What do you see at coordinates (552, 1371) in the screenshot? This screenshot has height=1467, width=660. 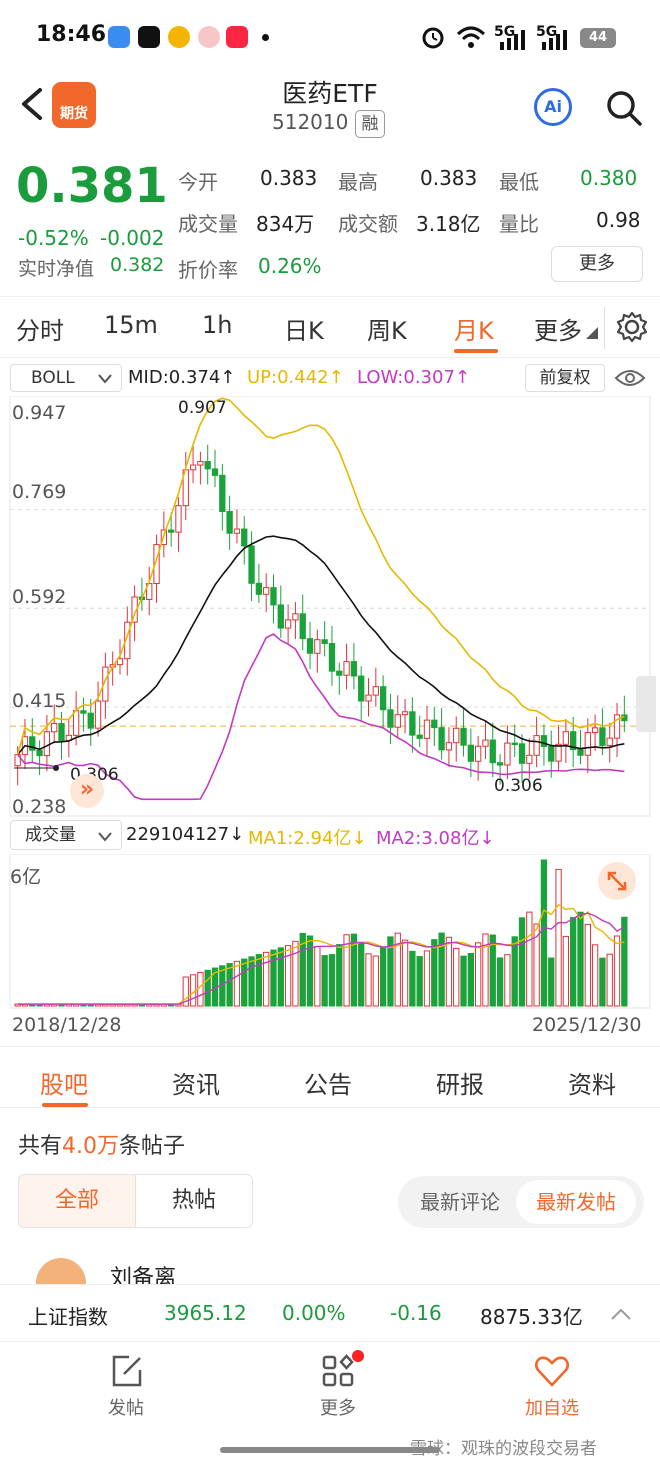 I see `heart-icon` at bounding box center [552, 1371].